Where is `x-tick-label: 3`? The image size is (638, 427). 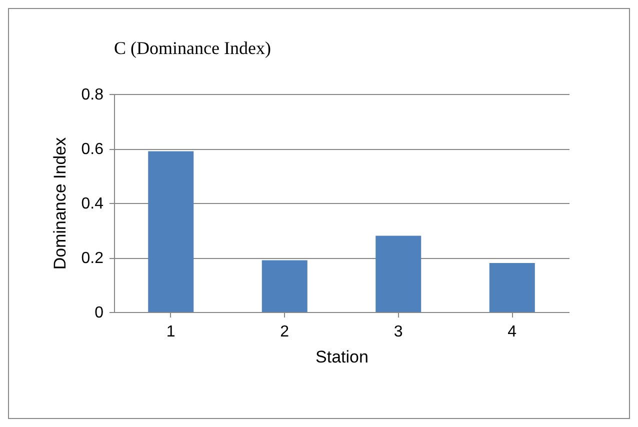
x-tick-label: 3 is located at coordinates (398, 332).